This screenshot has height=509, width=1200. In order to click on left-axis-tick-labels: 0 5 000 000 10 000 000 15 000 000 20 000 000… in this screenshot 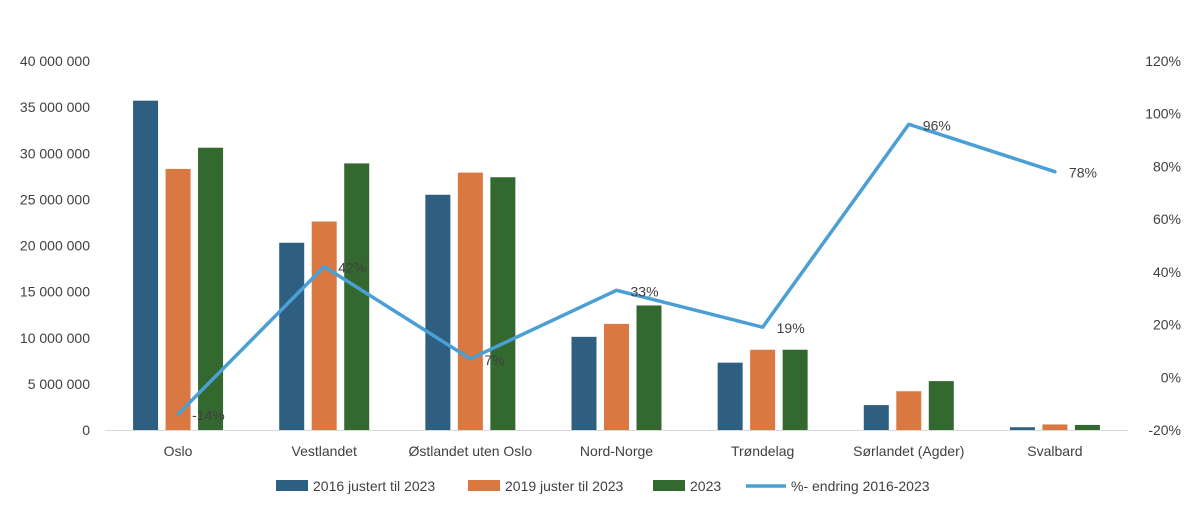, I will do `click(55, 245)`.